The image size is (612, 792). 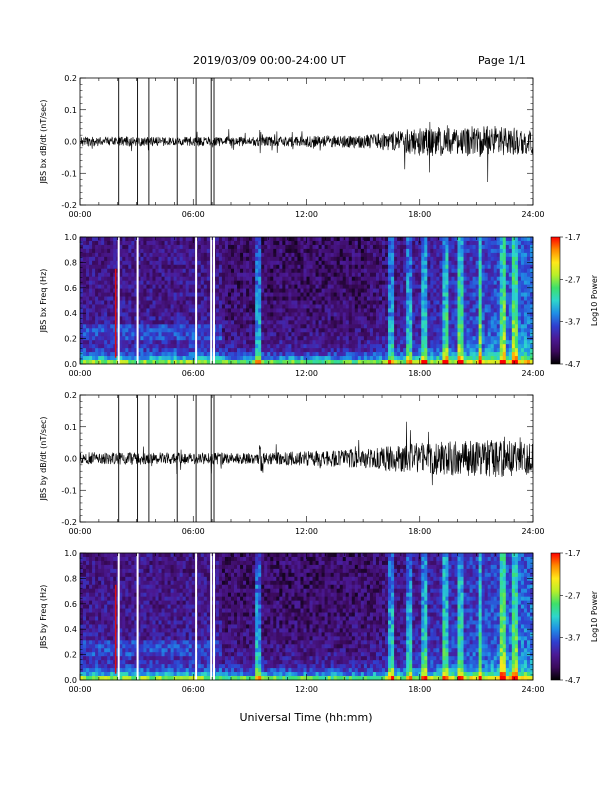 I want to click on x-axis-label: Universal Time (hh:mm), so click(x=306, y=717).